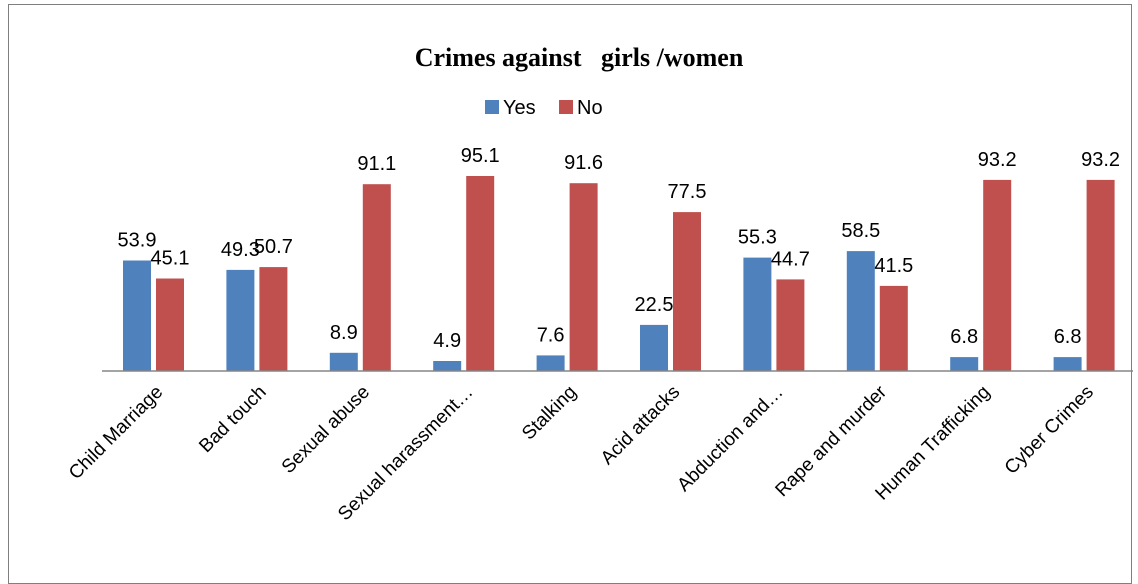 The image size is (1138, 584). What do you see at coordinates (376, 164) in the screenshot?
I see `data-label-no-3: 91.1` at bounding box center [376, 164].